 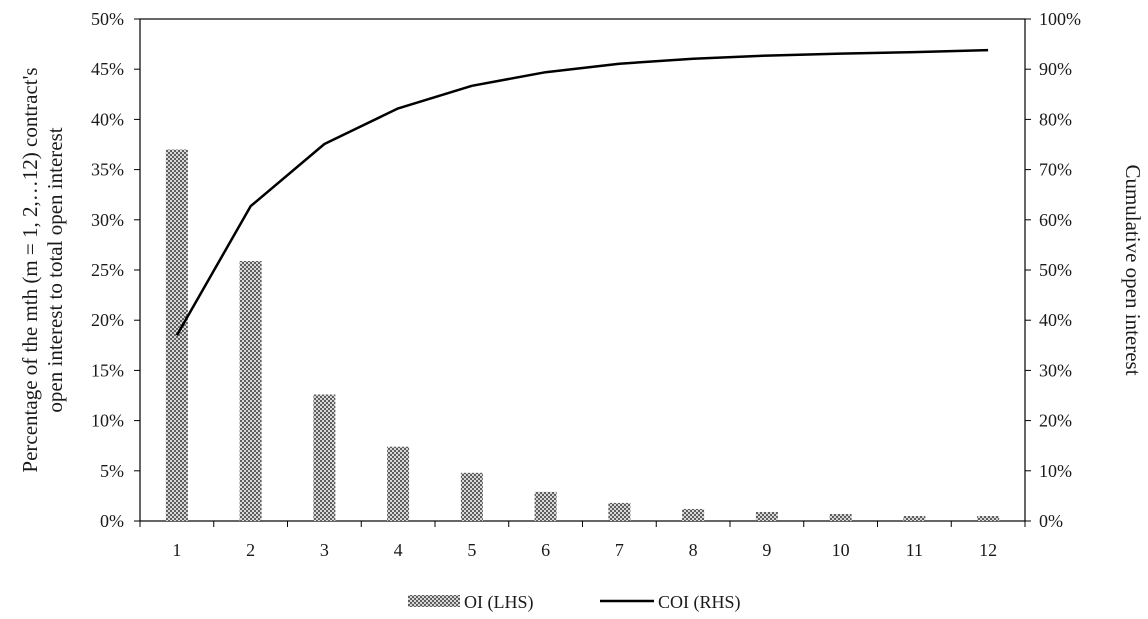 What do you see at coordinates (699, 602) in the screenshot?
I see `legend-label-line: COI (RHS)` at bounding box center [699, 602].